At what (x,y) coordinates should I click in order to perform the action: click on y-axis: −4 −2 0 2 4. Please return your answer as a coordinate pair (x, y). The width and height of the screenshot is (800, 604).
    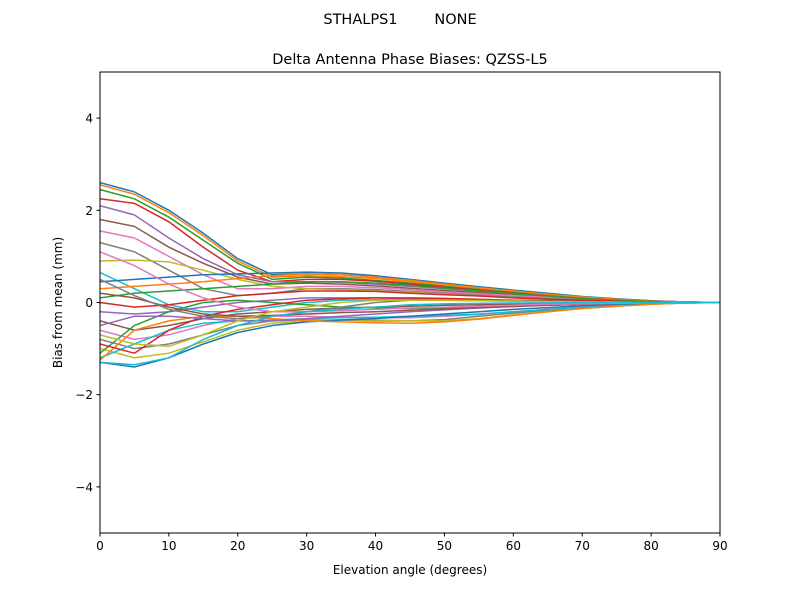
    Looking at the image, I should click on (87, 303).